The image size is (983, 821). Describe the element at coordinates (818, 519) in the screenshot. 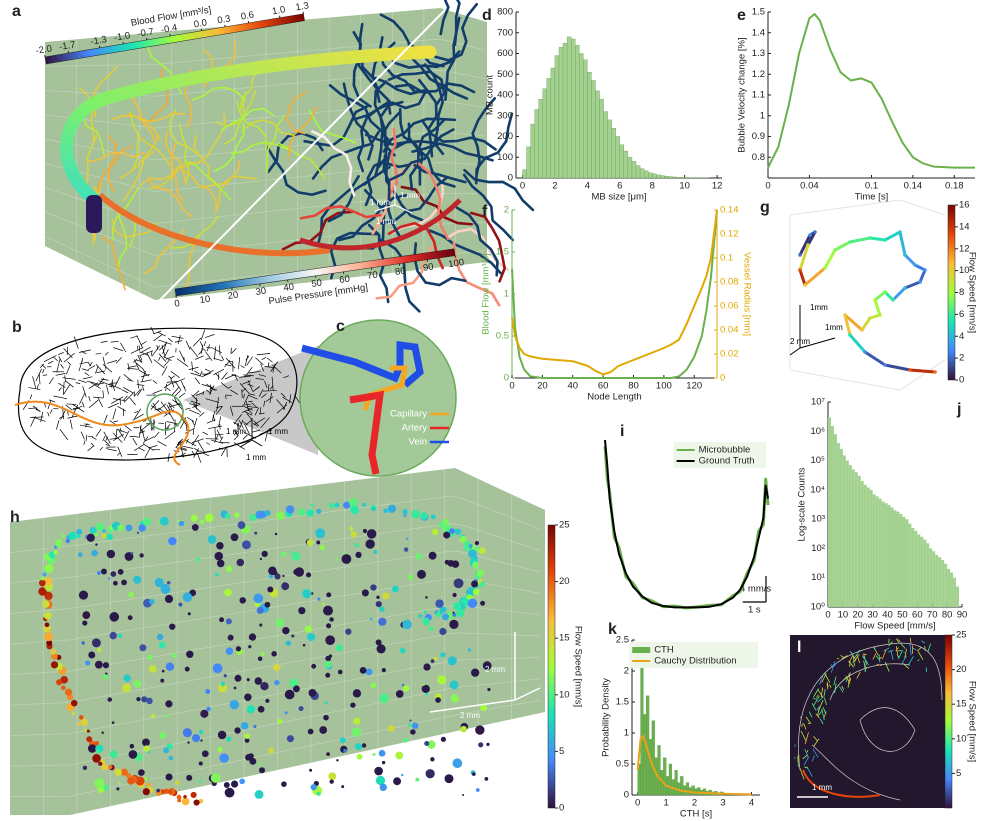

I see `y-tick-label: 10³` at that location.